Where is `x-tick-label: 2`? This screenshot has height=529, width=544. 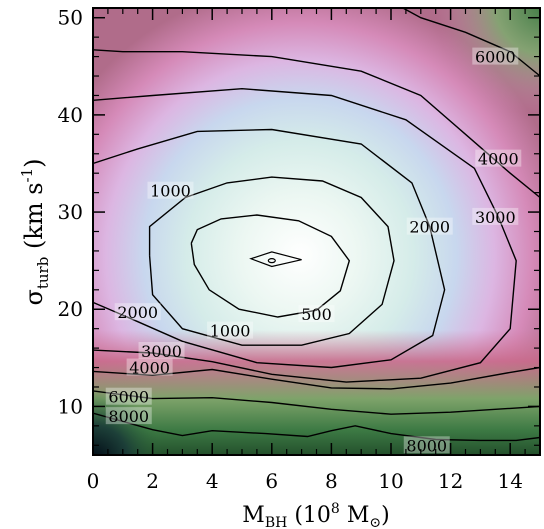 x-tick-label: 2 is located at coordinates (152, 481).